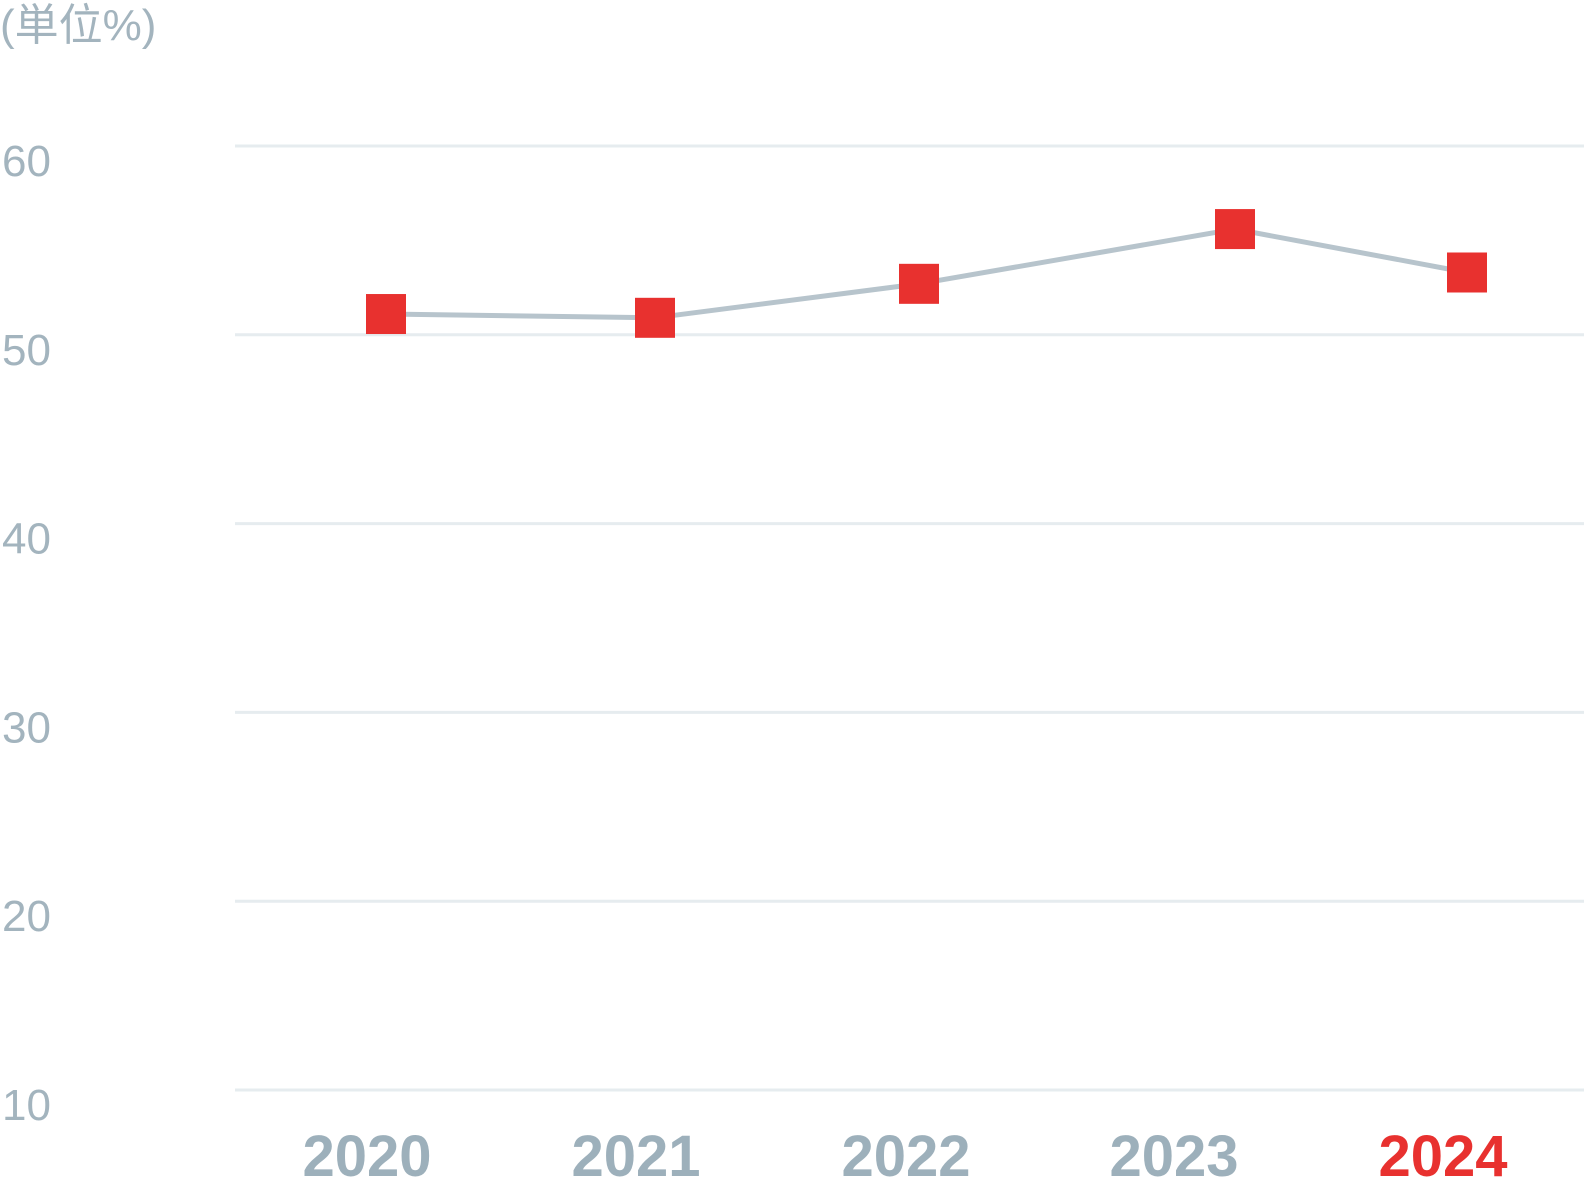  Describe the element at coordinates (26, 161) in the screenshot. I see `y-tick-label-60: 60` at that location.